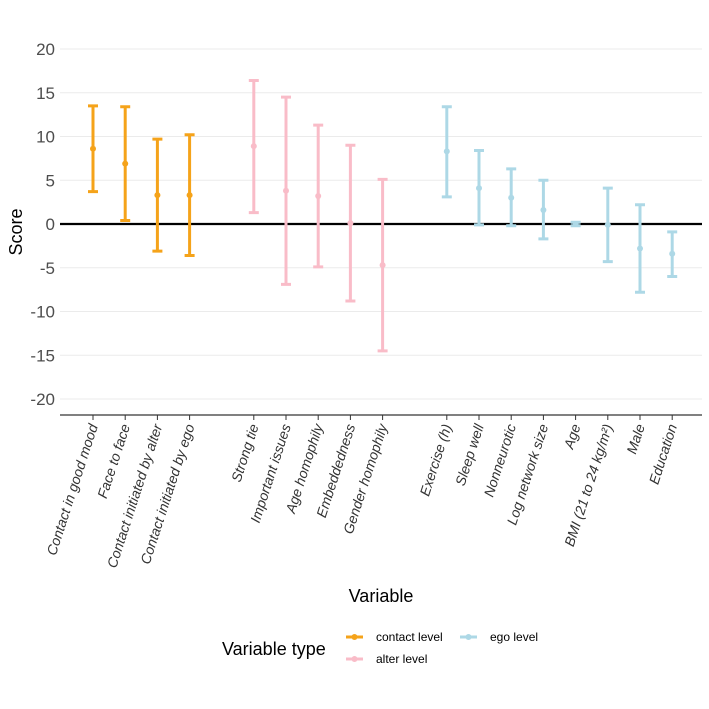 This screenshot has width=709, height=709. I want to click on y-tick-label: 20, so click(45, 49).